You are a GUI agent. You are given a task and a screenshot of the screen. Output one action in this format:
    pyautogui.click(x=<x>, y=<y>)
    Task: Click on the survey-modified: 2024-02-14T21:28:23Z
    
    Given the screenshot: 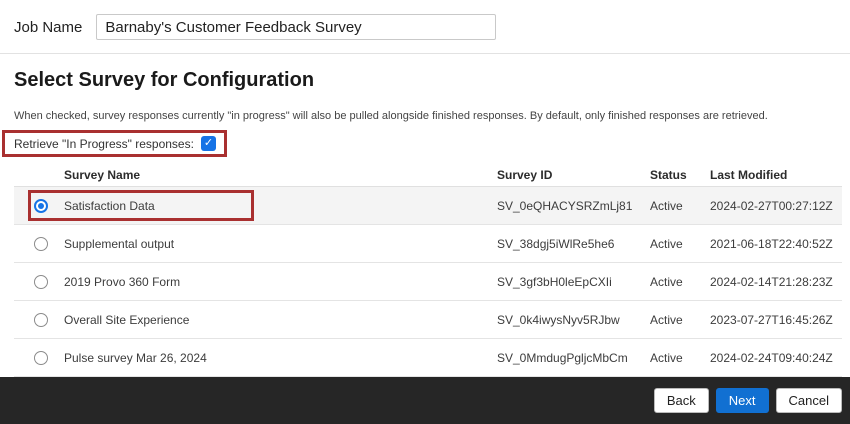 What is the action you would take?
    pyautogui.click(x=771, y=281)
    